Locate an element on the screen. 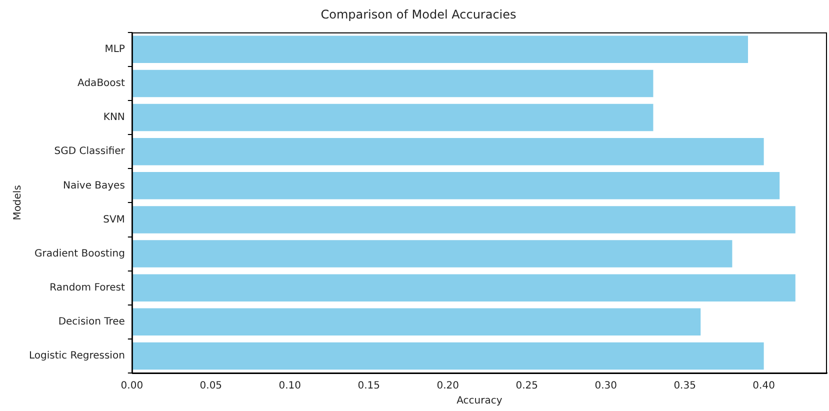  y-tick-label: SGD Classifier is located at coordinates (90, 152).